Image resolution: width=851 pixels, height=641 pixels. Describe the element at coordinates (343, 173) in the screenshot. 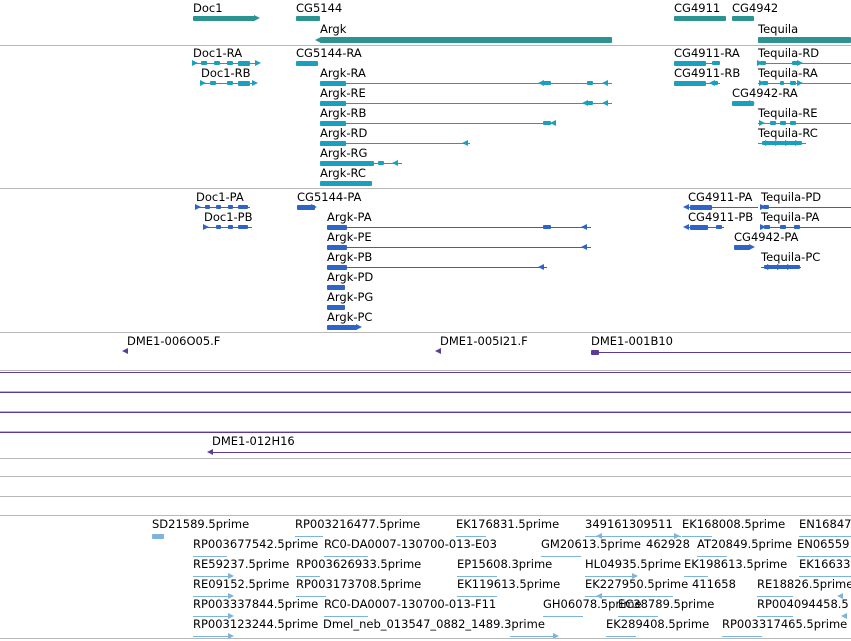

I see `transcript-label: Argk-RC` at that location.